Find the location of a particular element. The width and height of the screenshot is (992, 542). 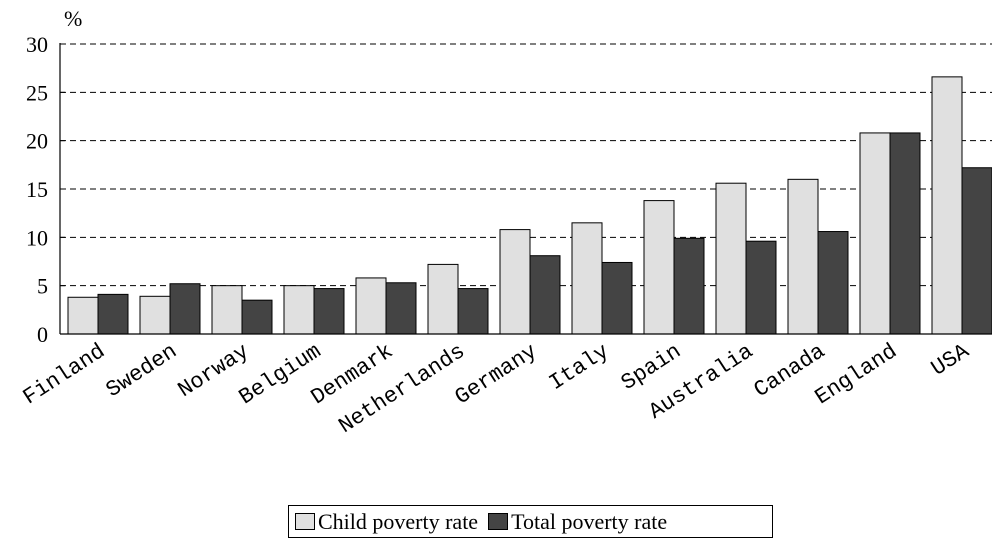

legend-item-child: Child poverty rate is located at coordinates (386, 522).